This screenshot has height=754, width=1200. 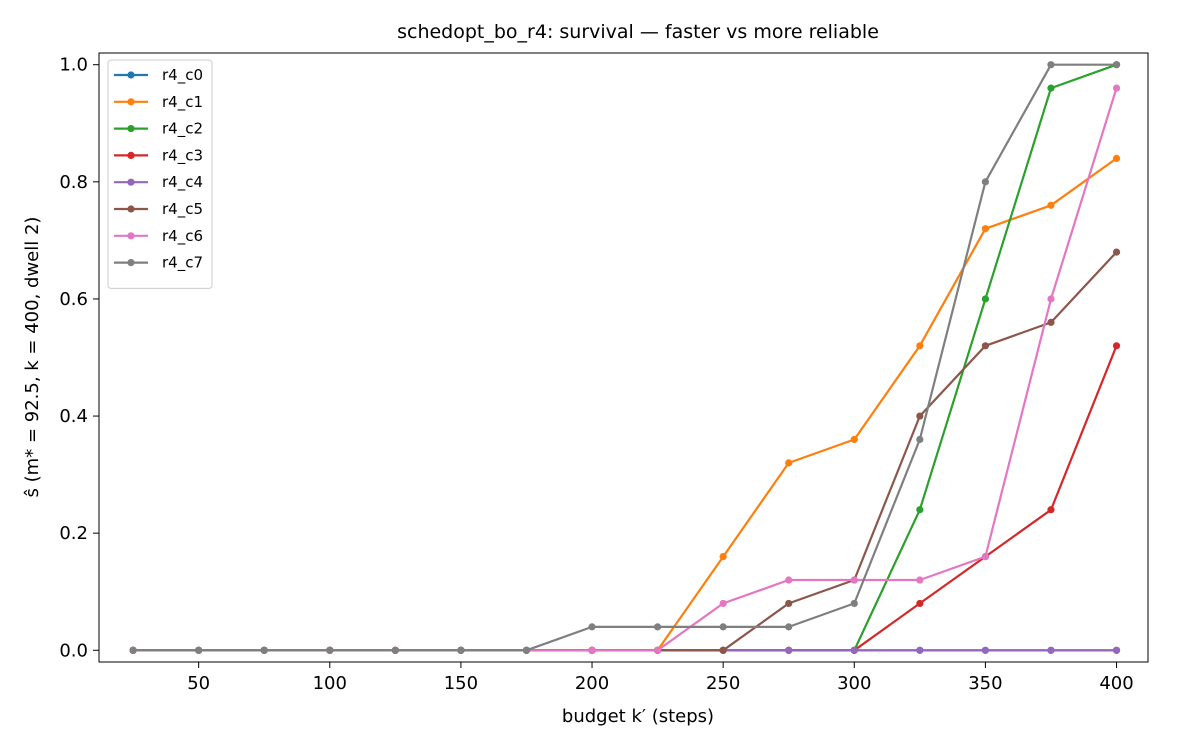 I want to click on legend-label: r4_c6, so click(x=182, y=236).